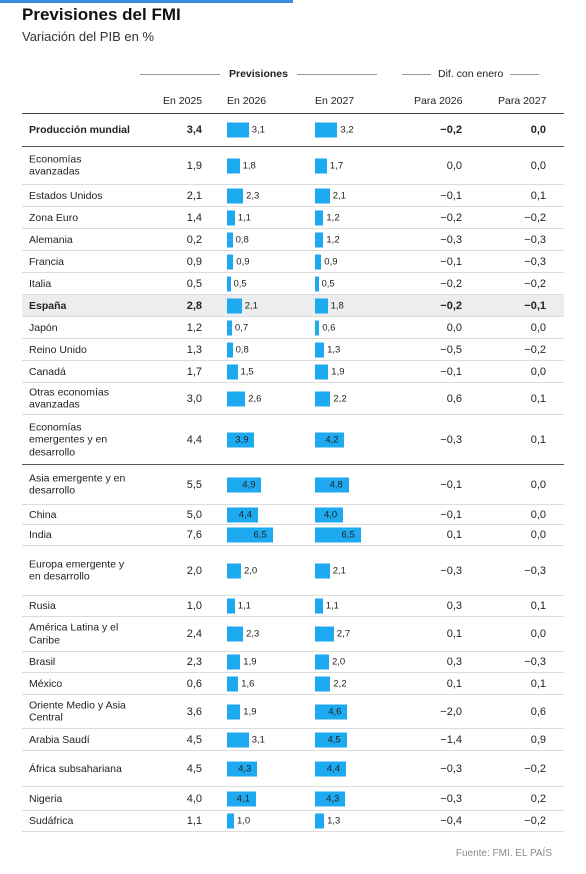 This screenshot has height=874, width=586. Describe the element at coordinates (247, 101) in the screenshot. I see `col-header-2026: En 2026` at that location.